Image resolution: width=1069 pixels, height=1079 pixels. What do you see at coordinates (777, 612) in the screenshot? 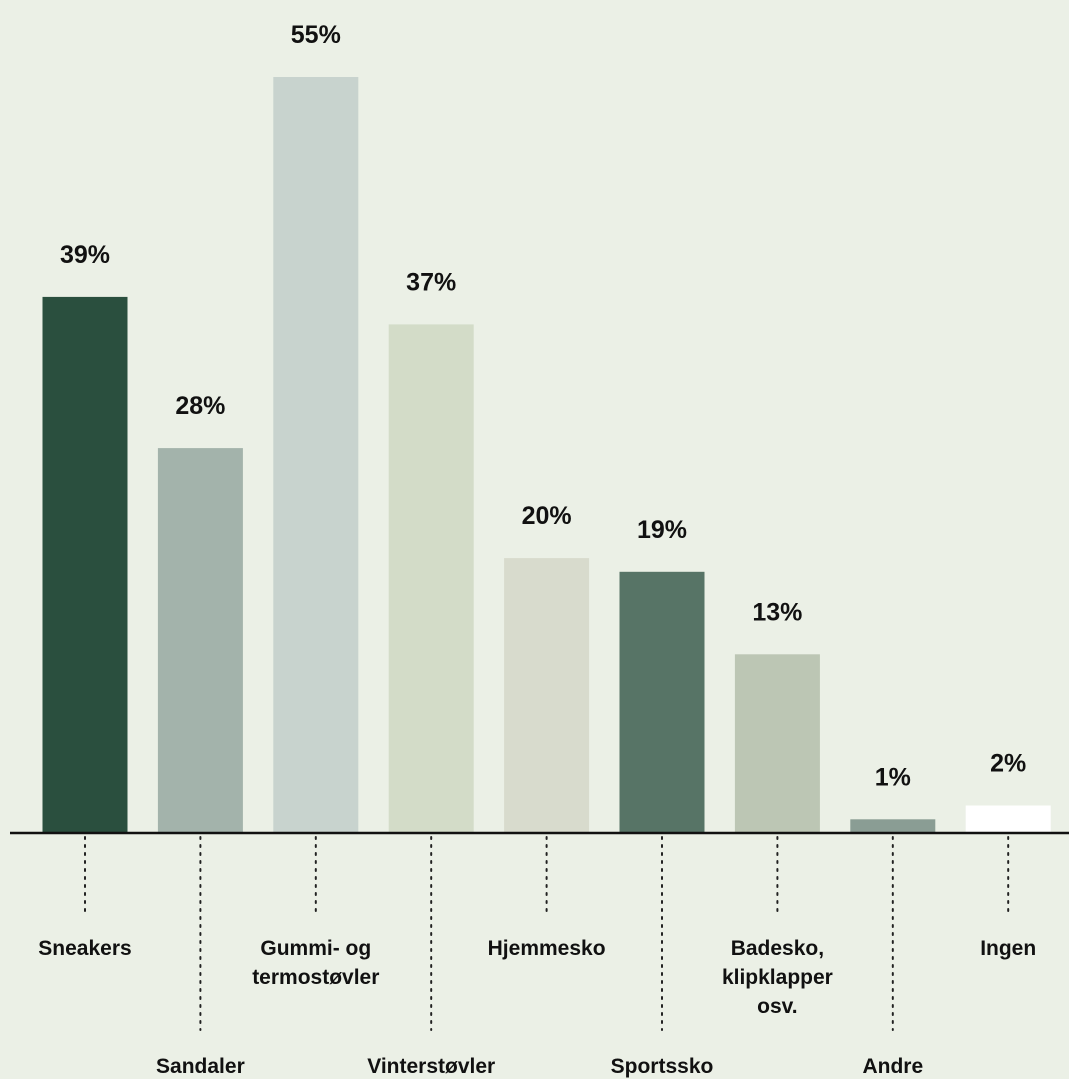
I see `value-label-7: 13%` at bounding box center [777, 612].